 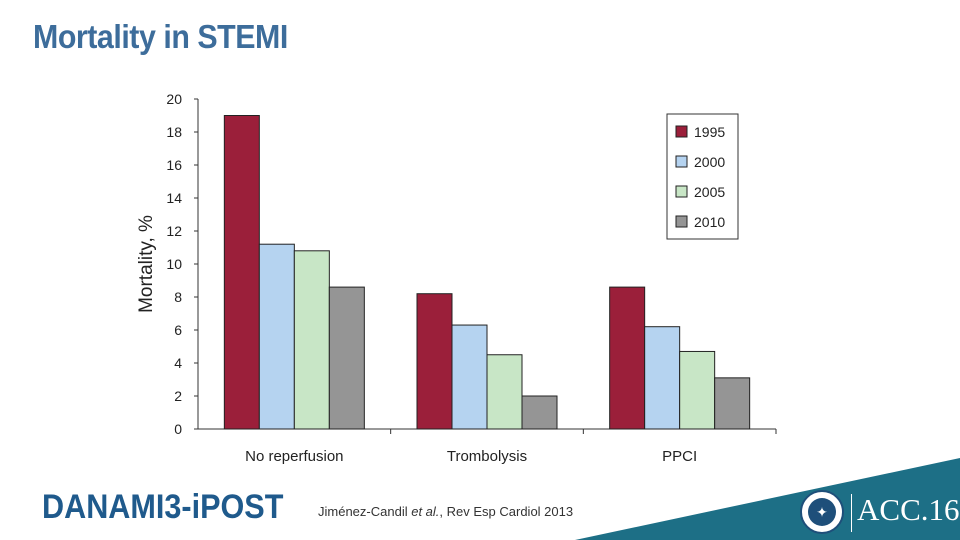 I want to click on y-tick-label: 16, so click(x=174, y=165).